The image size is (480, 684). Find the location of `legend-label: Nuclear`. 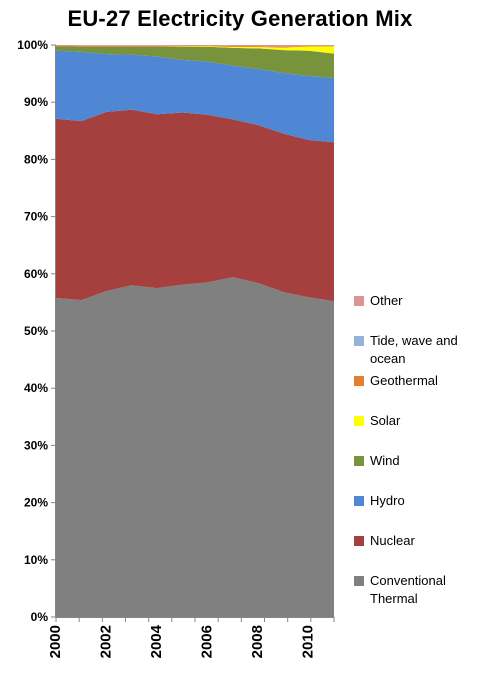

legend-label: Nuclear is located at coordinates (392, 540).